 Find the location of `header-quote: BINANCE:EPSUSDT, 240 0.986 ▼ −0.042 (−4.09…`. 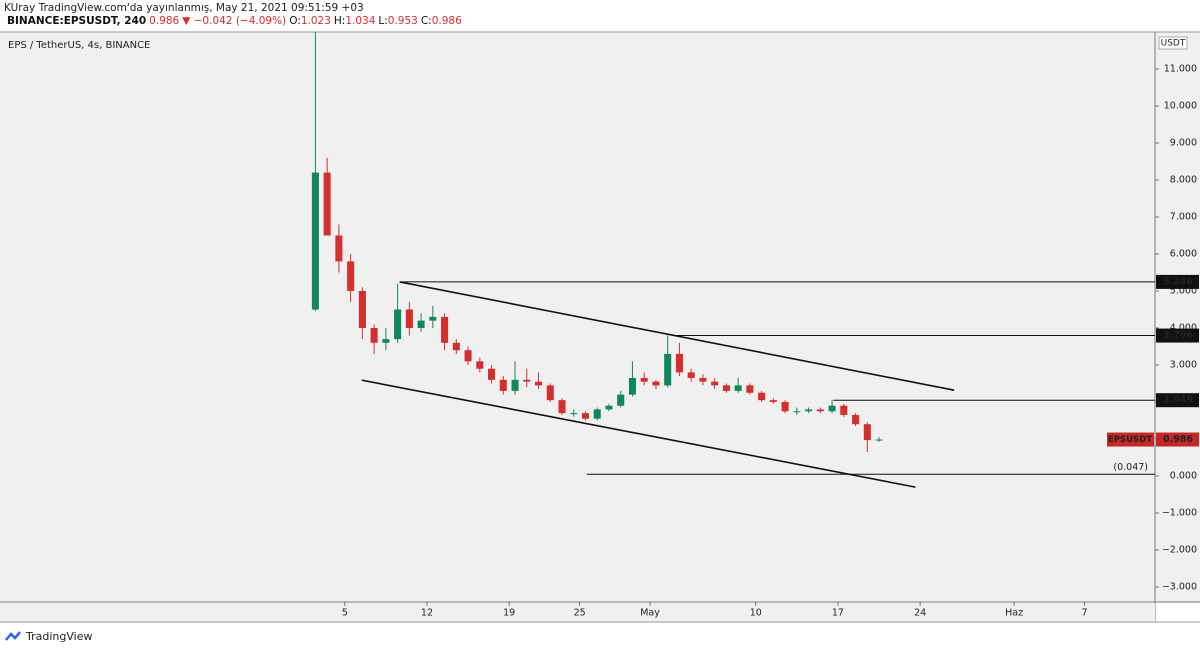

header-quote: BINANCE:EPSUSDT, 240 0.986 ▼ −0.042 (−4.09… is located at coordinates (234, 21).